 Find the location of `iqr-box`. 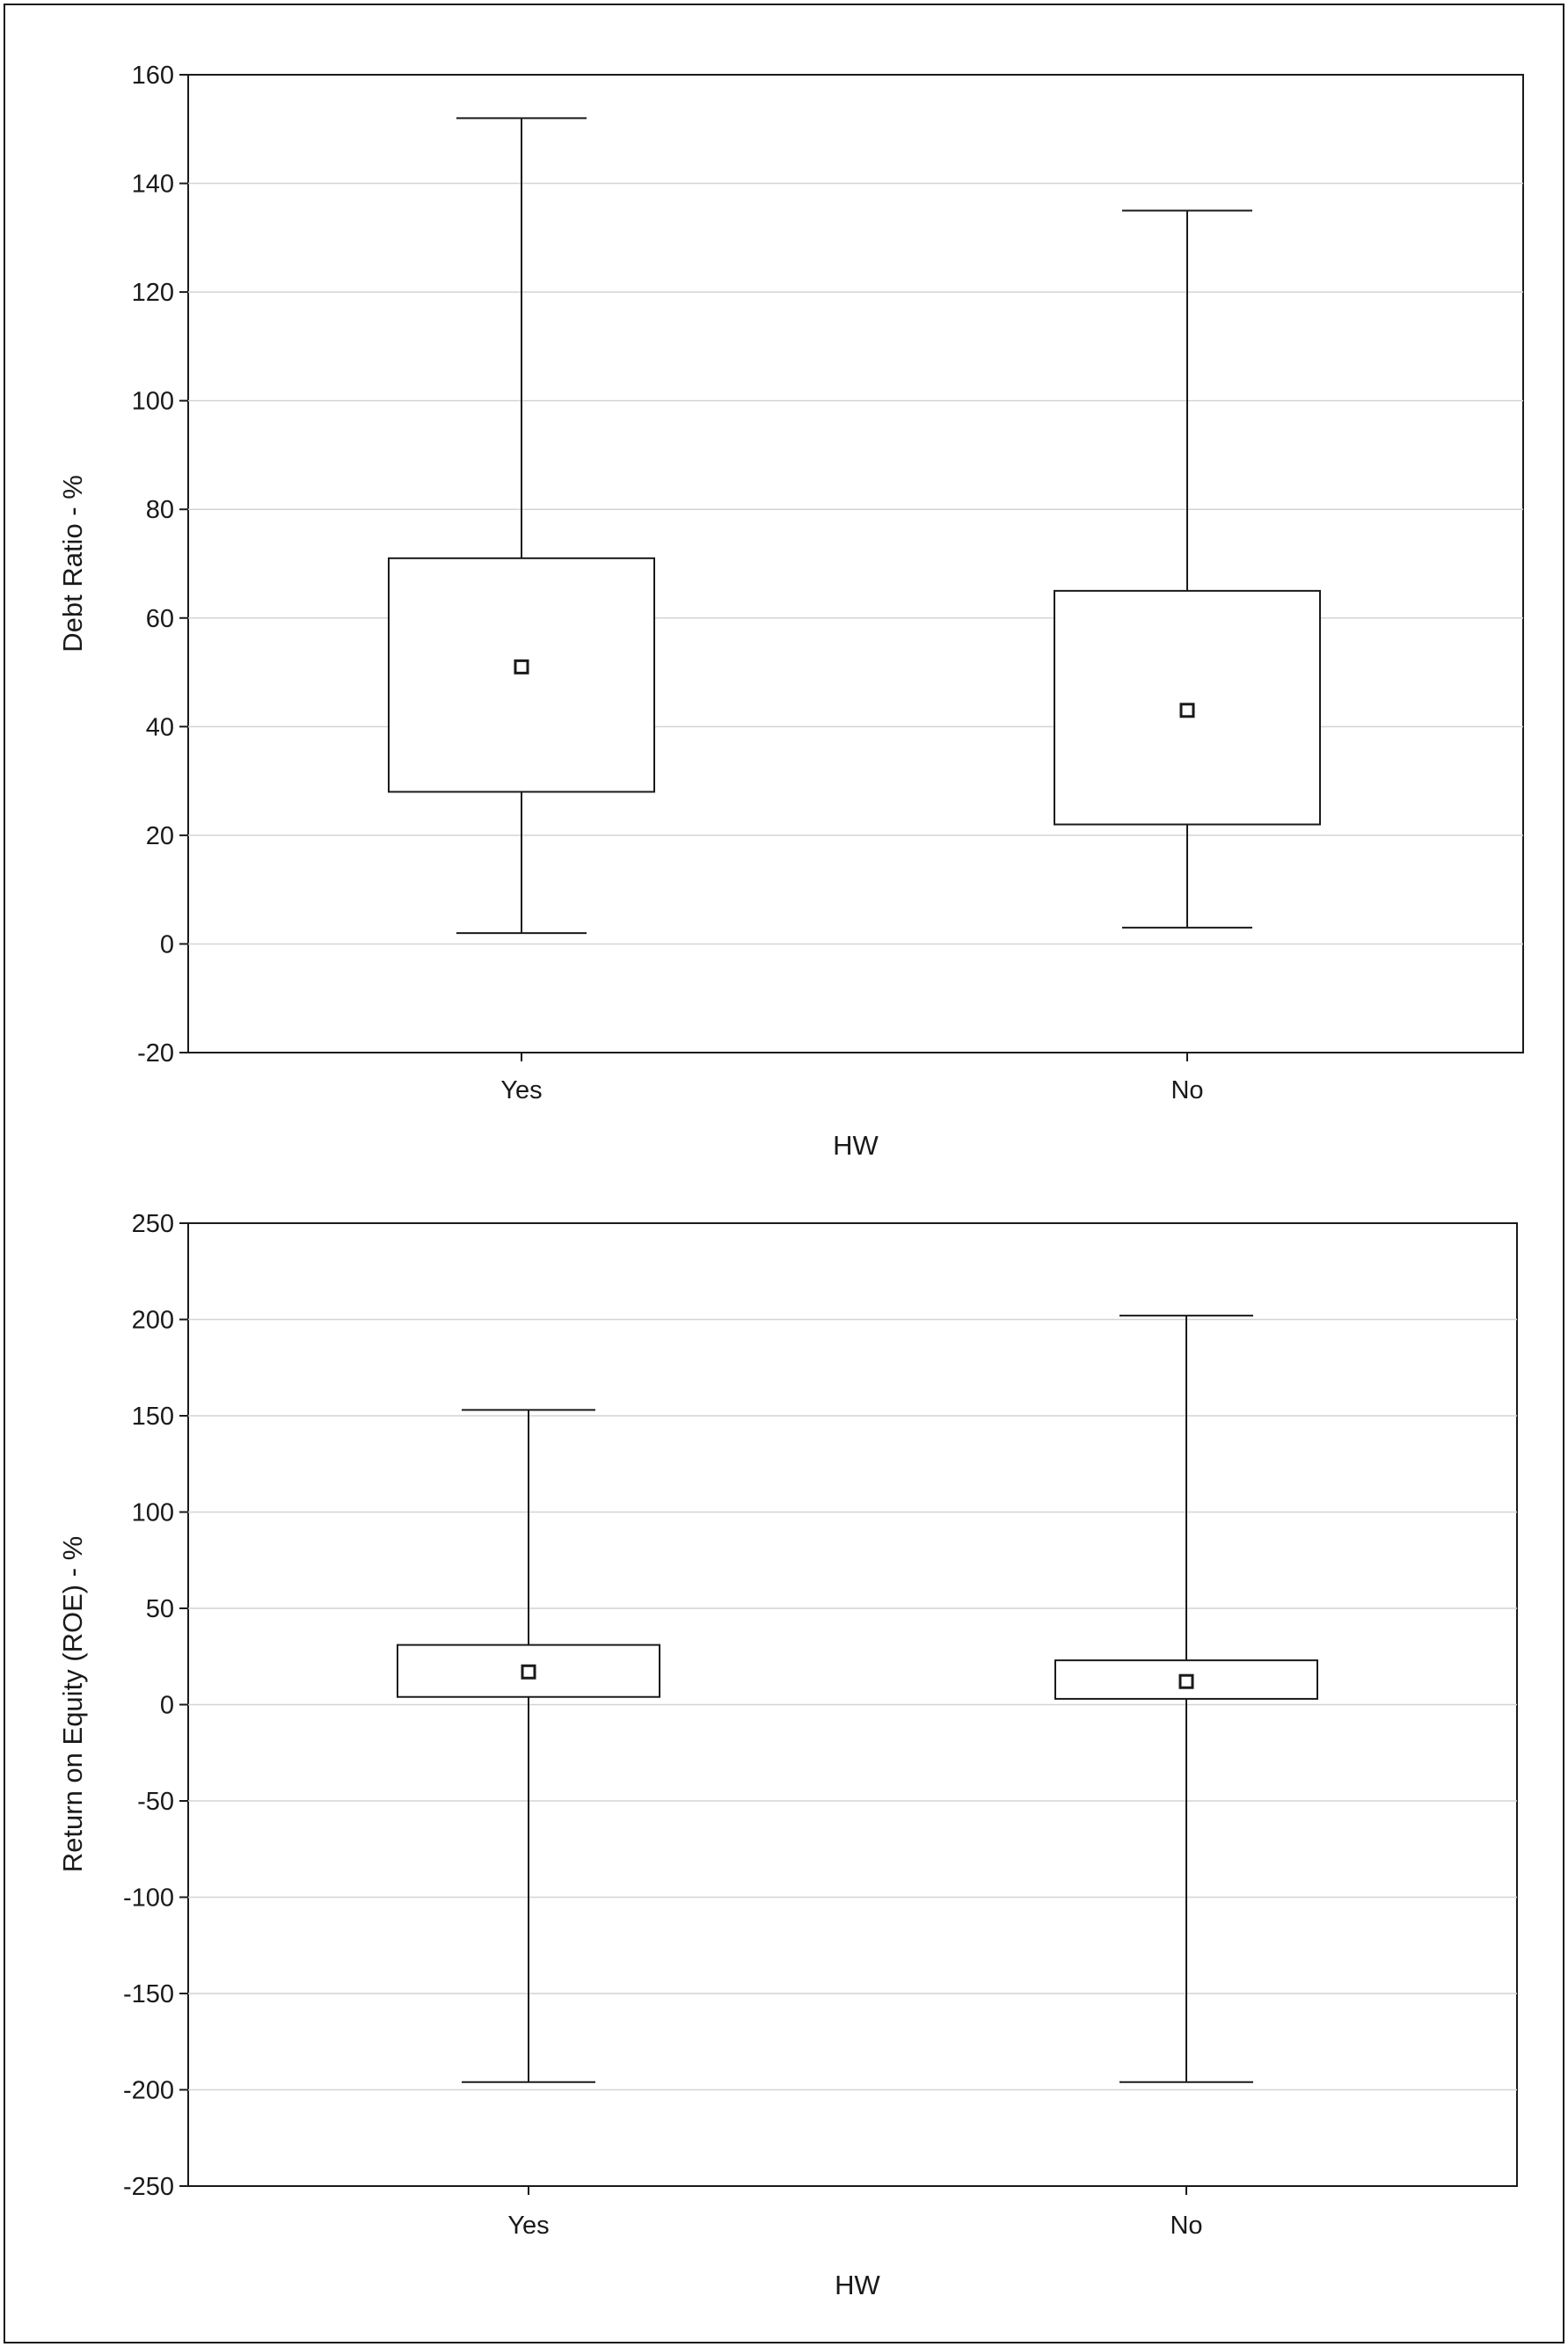

iqr-box is located at coordinates (521, 675).